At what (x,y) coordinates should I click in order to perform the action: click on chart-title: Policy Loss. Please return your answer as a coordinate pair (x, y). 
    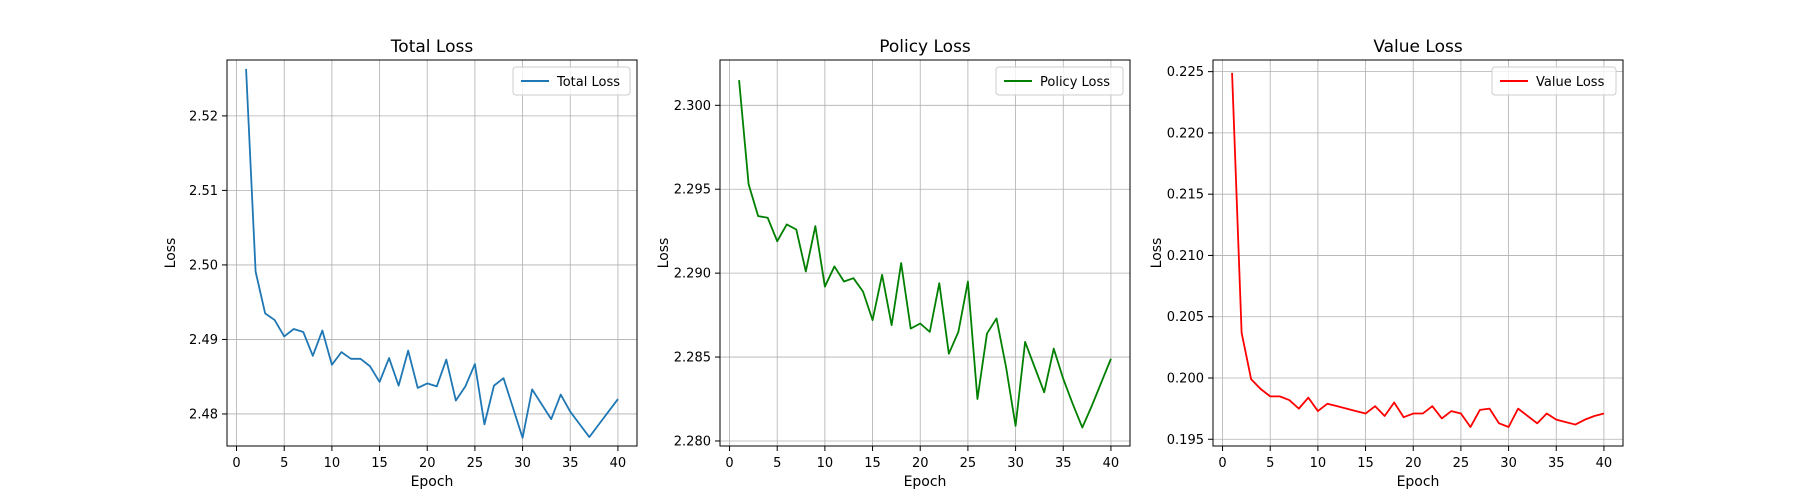
    Looking at the image, I should click on (925, 47).